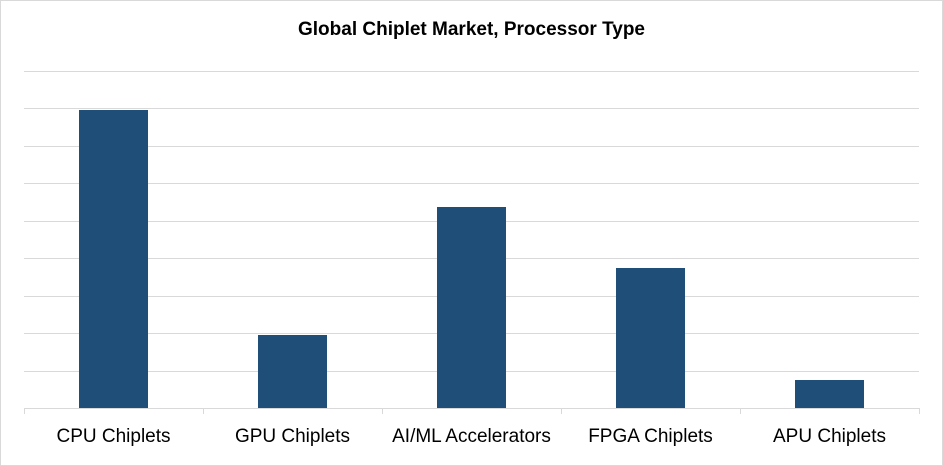 The height and width of the screenshot is (466, 943). Describe the element at coordinates (471, 29) in the screenshot. I see `chart-title: Global Chiplet Market, Processor Type` at that location.